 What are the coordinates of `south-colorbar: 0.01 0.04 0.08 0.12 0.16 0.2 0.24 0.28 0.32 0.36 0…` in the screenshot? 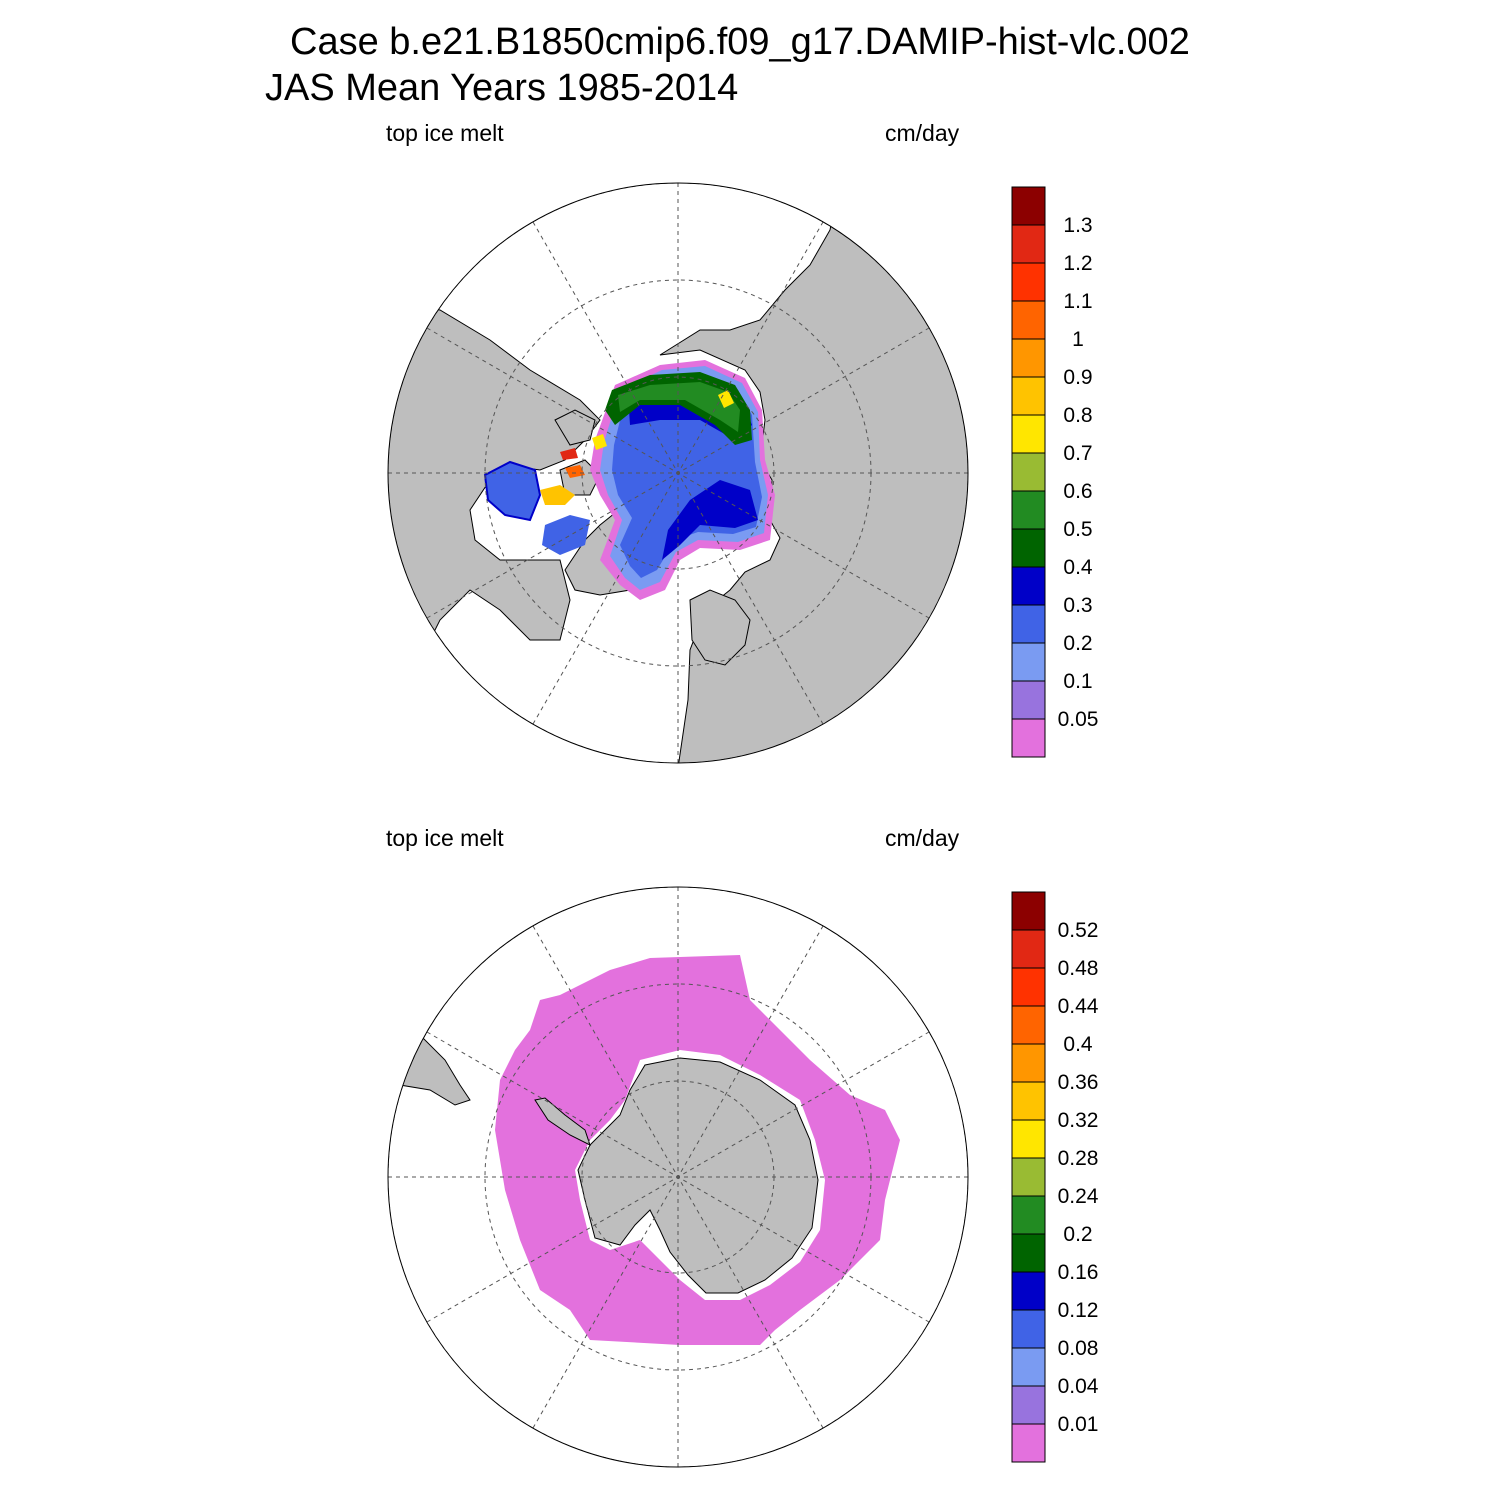 It's located at (1055, 1177).